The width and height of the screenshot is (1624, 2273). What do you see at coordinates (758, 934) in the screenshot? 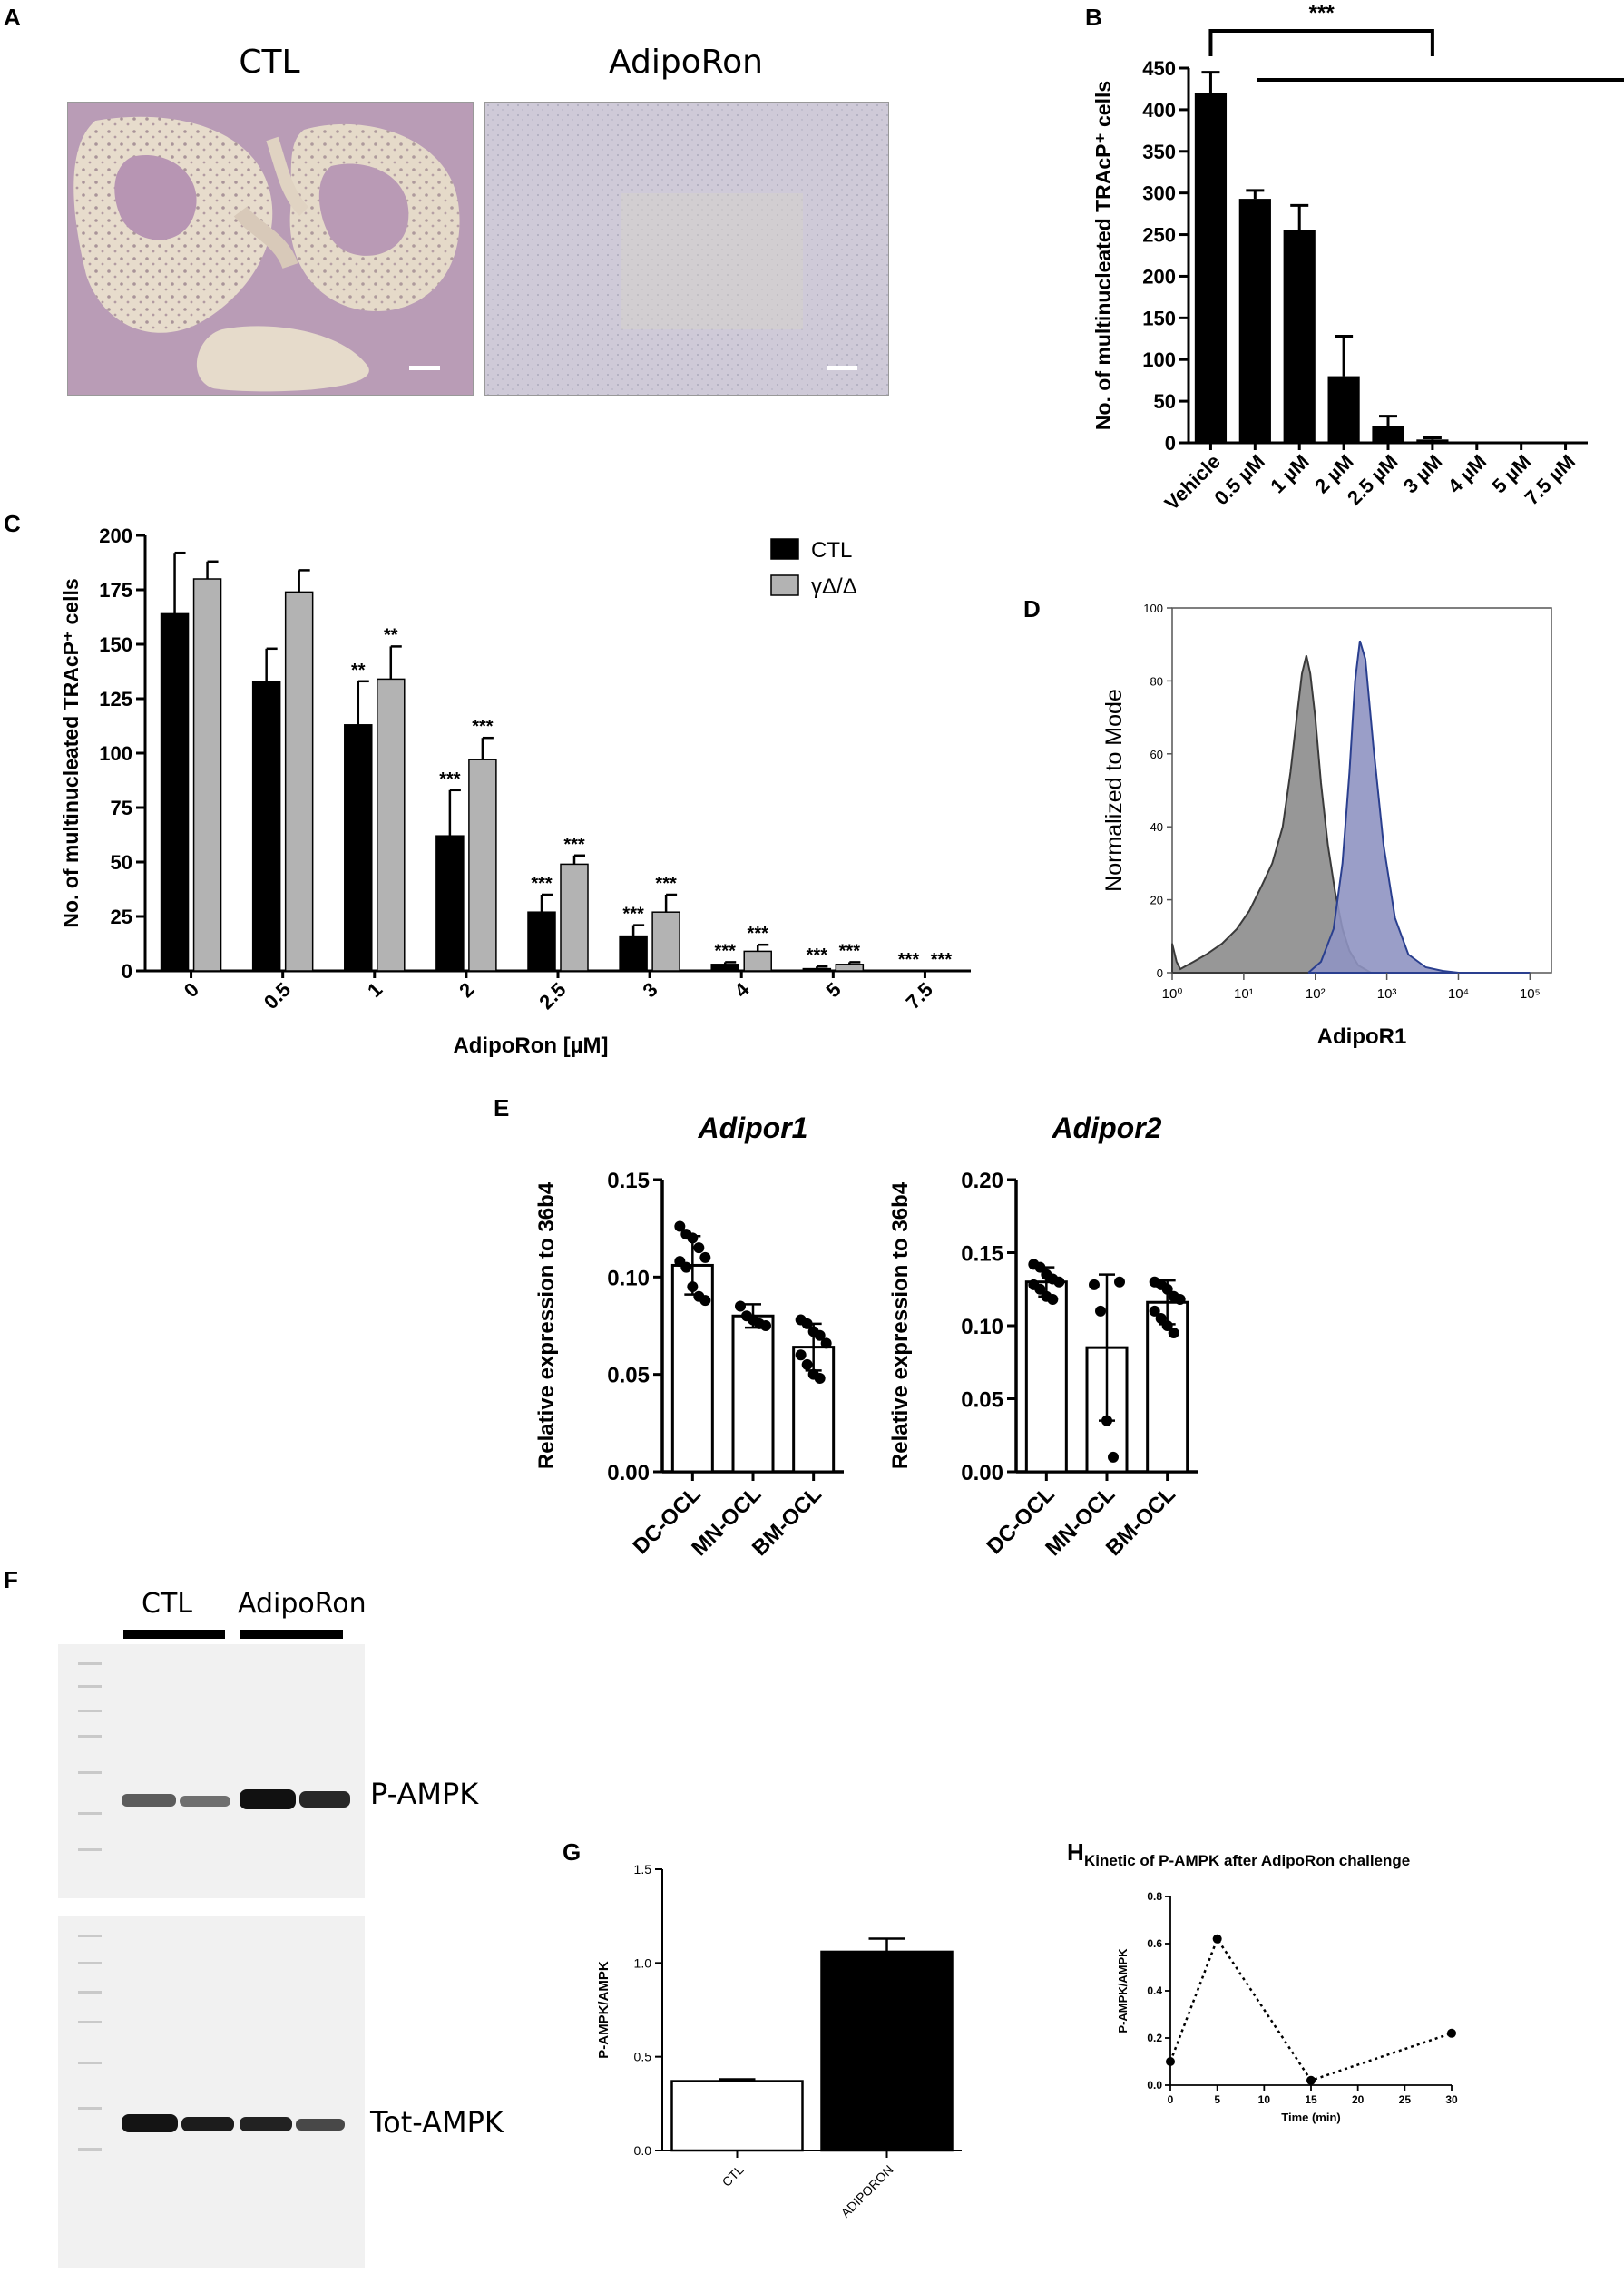
I see `significance-1-6: ***` at bounding box center [758, 934].